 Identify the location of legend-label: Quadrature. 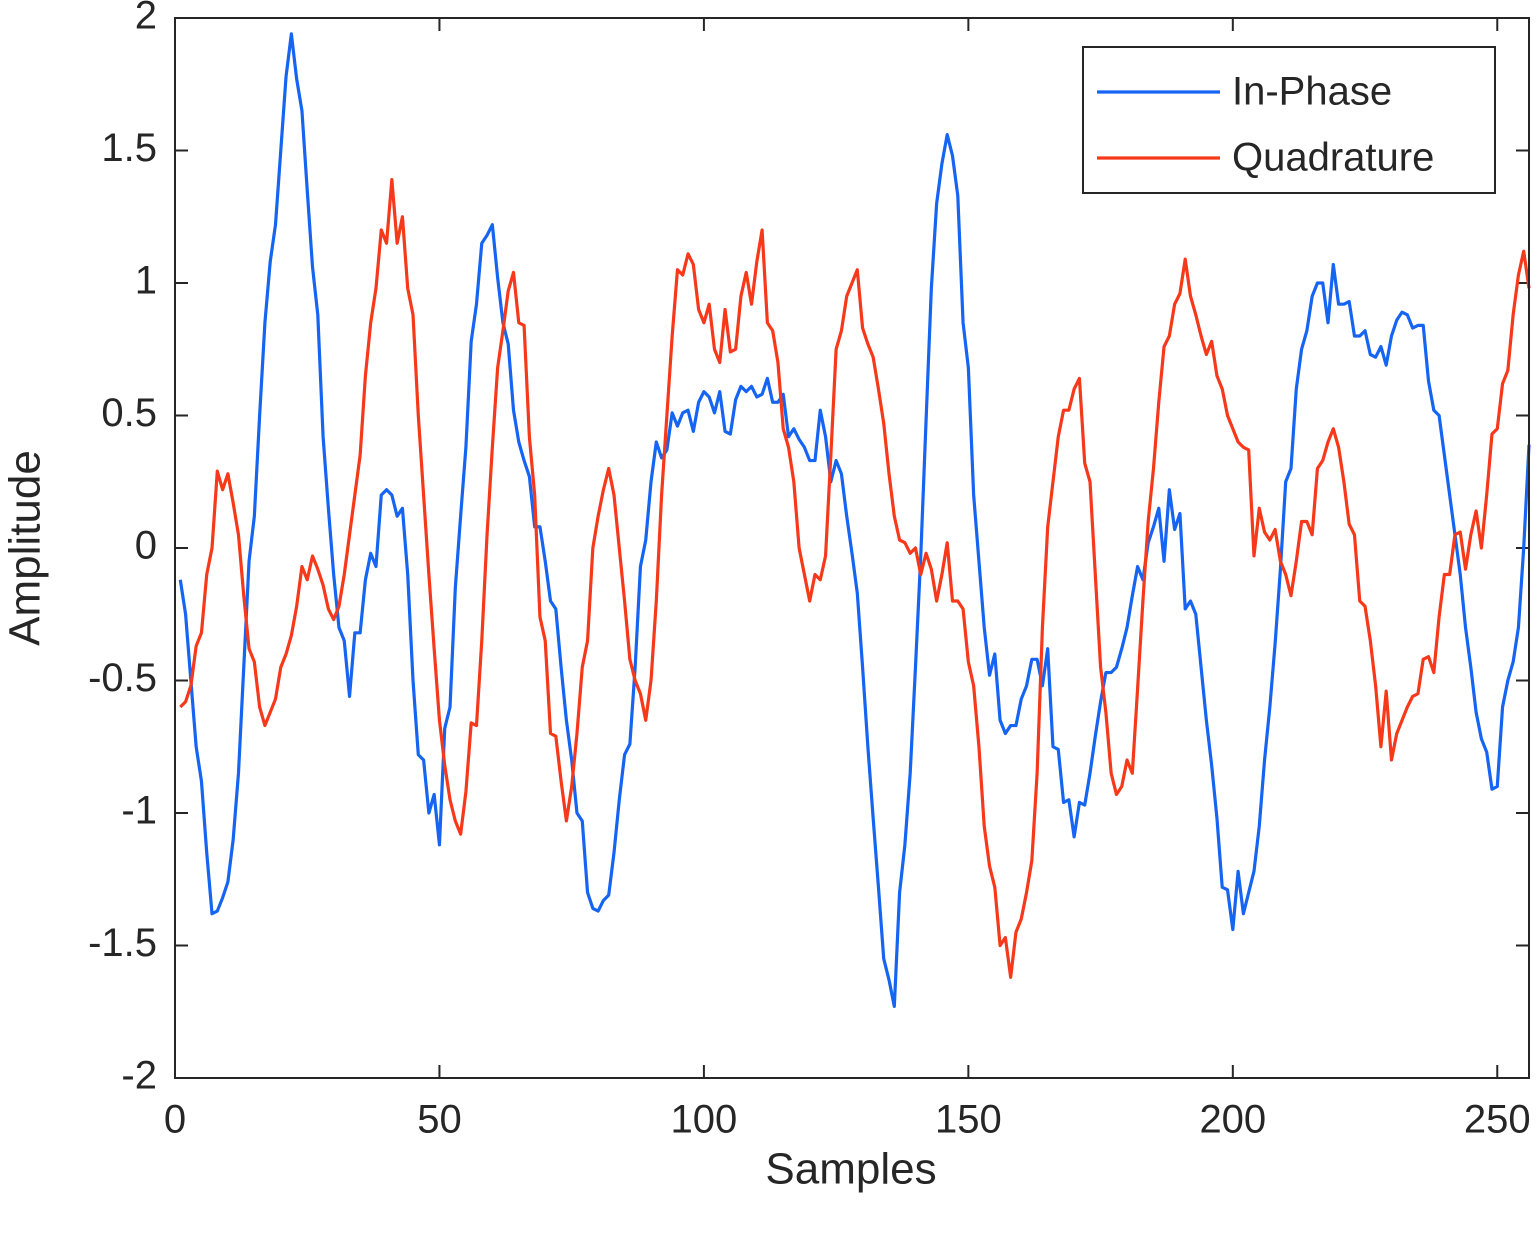
(1333, 158).